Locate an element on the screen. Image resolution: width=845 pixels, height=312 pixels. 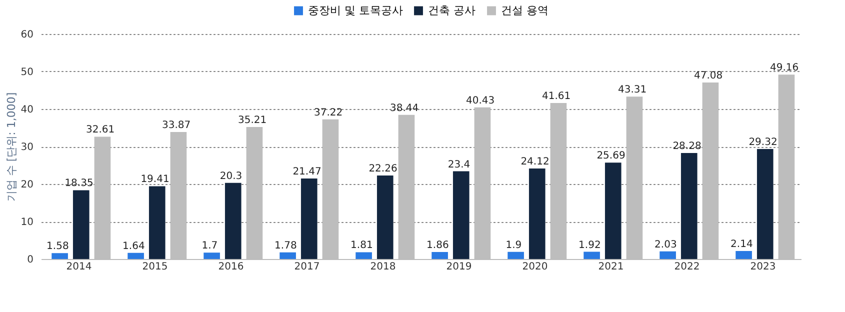
data-label: 1.81 is located at coordinates (361, 246).